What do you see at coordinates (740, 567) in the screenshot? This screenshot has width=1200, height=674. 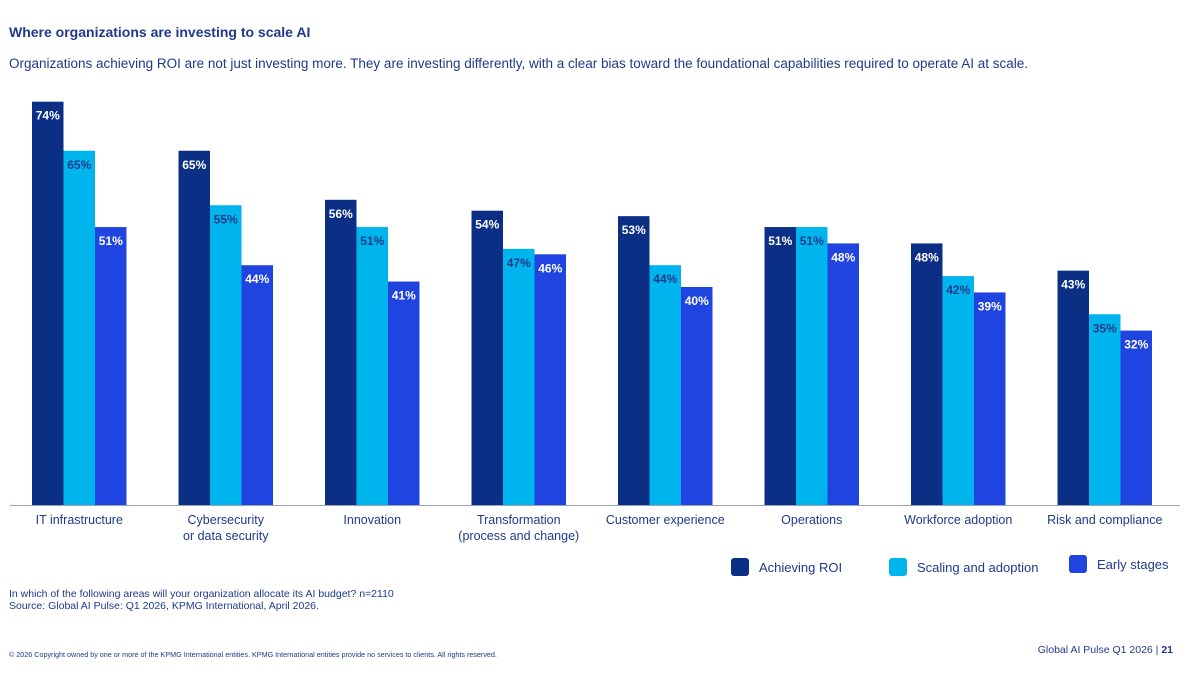 I see `legend-swatch-achieving-roi` at bounding box center [740, 567].